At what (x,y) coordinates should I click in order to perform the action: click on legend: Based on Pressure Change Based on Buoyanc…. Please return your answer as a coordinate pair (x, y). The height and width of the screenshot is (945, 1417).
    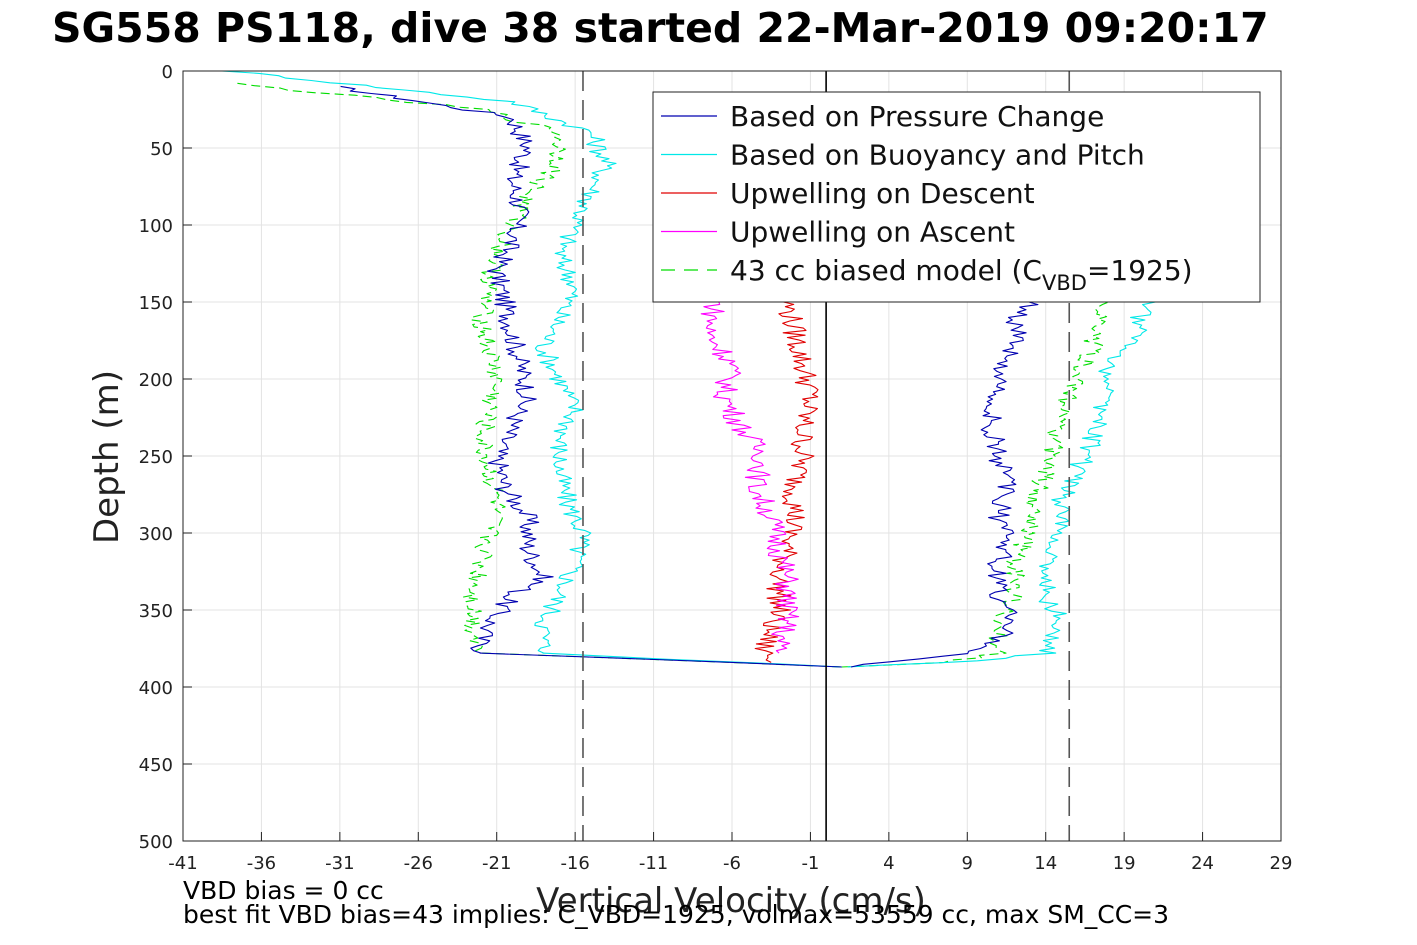
    Looking at the image, I should click on (956, 197).